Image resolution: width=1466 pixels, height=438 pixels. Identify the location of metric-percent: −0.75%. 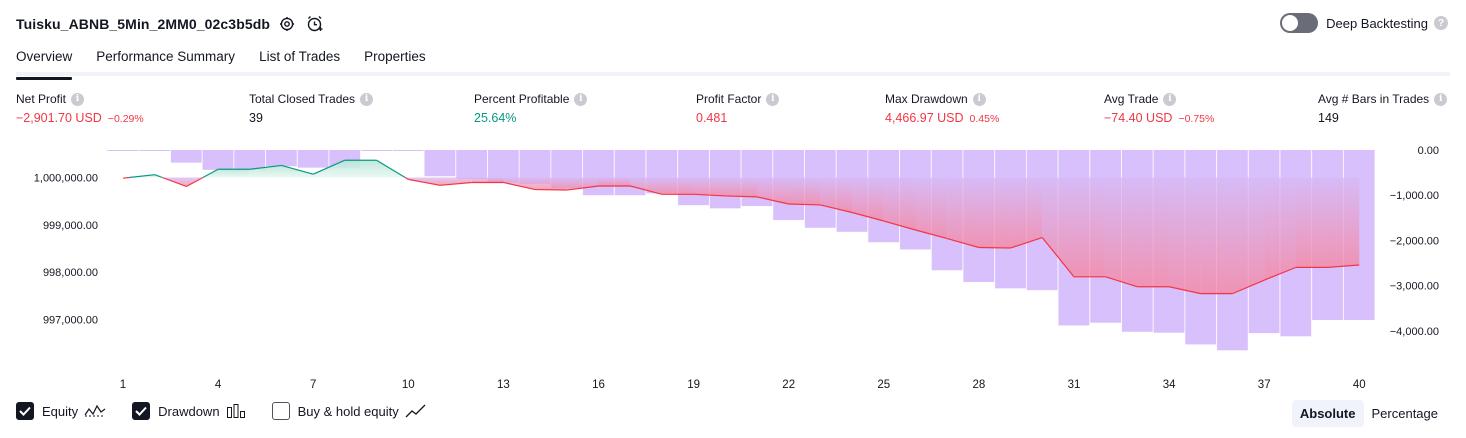
(1196, 119).